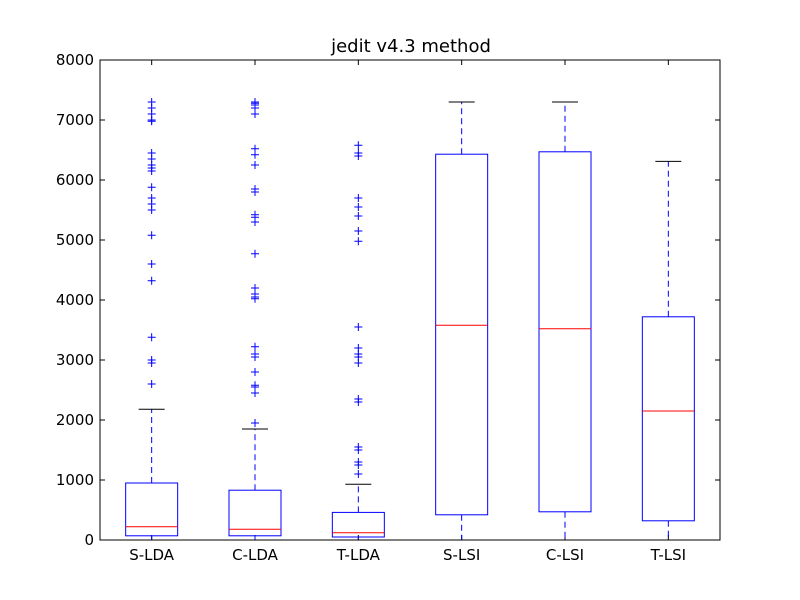 This screenshot has height=600, width=800. I want to click on box-s-lda, so click(152, 319).